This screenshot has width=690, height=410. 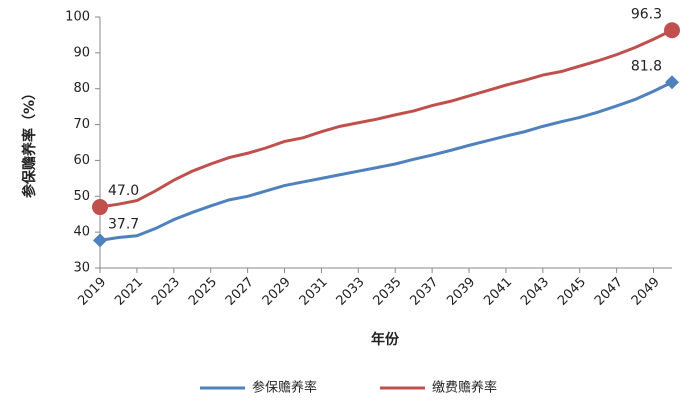 I want to click on legend-label: 缴费赡养率, so click(x=464, y=388).